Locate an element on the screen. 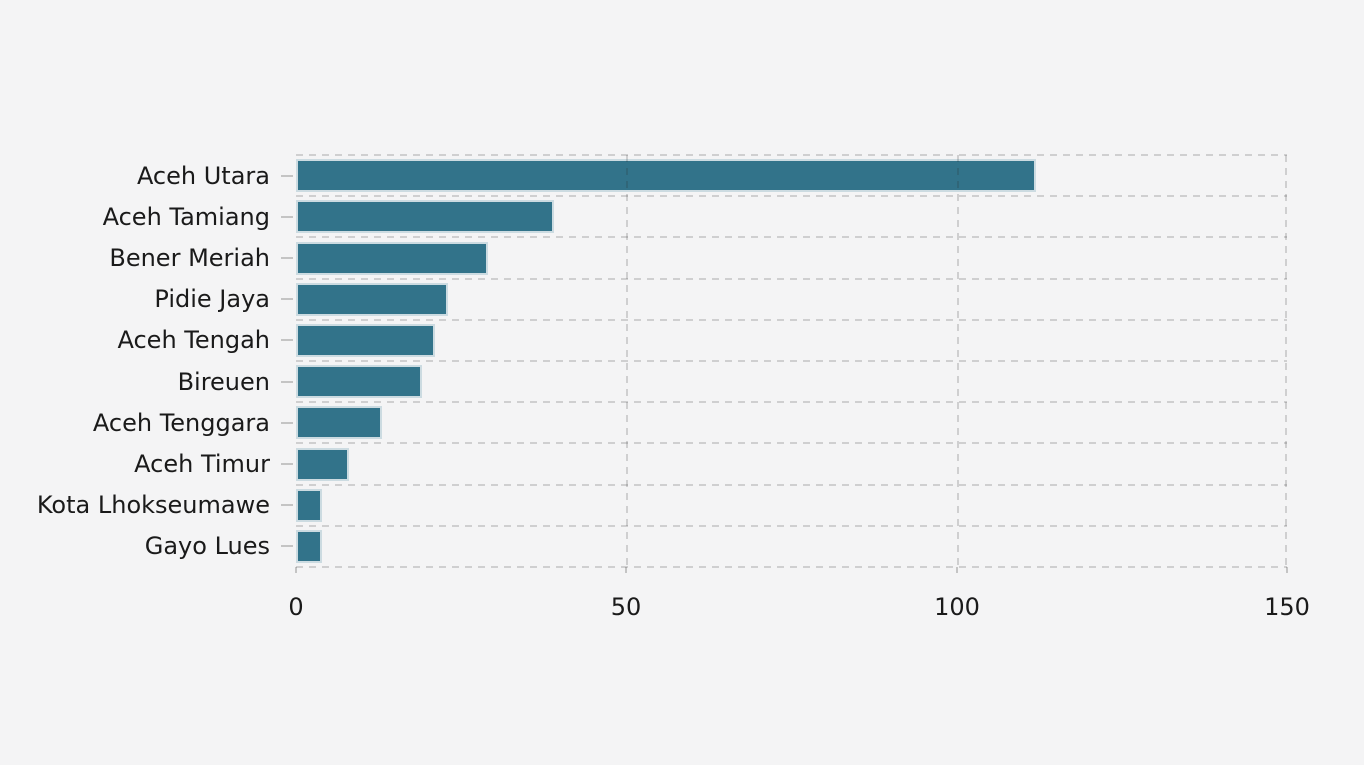 The height and width of the screenshot is (765, 1364). bar-aceh-tenggara: 13 is located at coordinates (339, 422).